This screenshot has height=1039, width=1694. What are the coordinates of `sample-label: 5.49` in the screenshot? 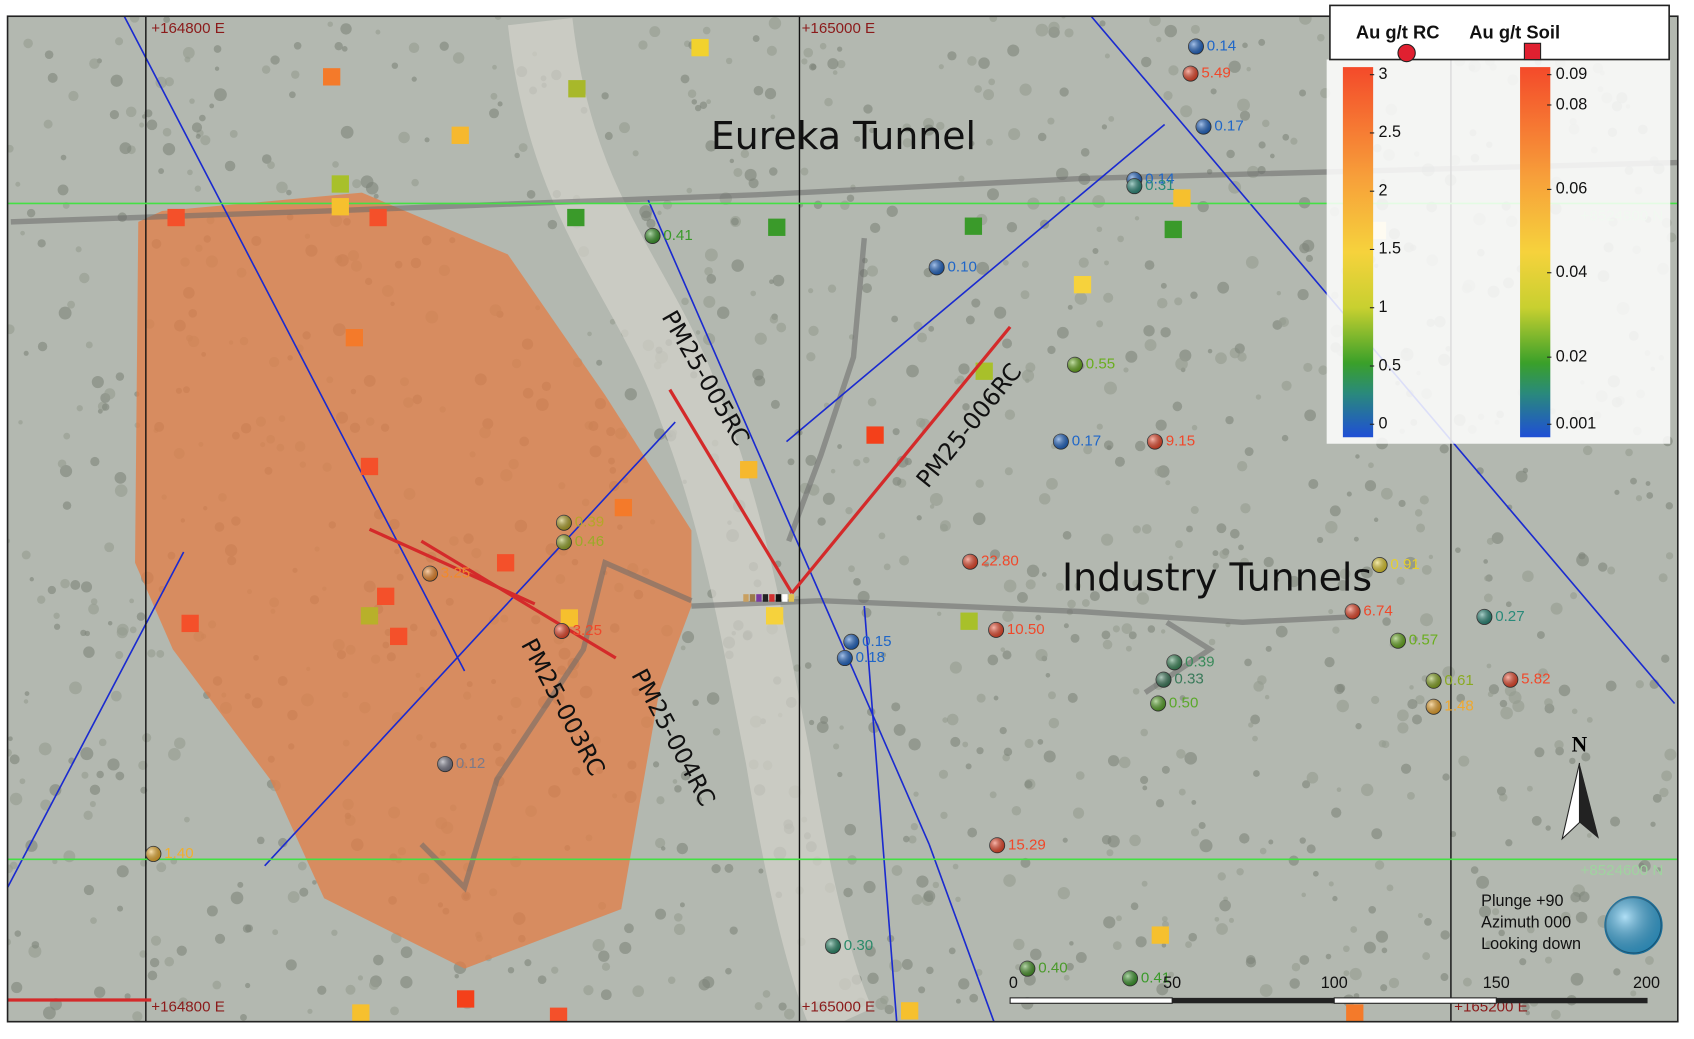 It's located at (1215, 73).